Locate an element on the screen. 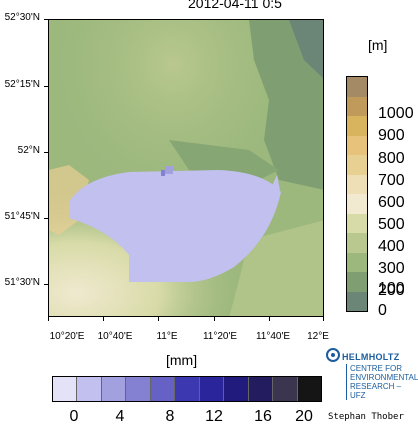 This screenshot has width=418, height=428. ne-lowland is located at coordinates (286, 105).